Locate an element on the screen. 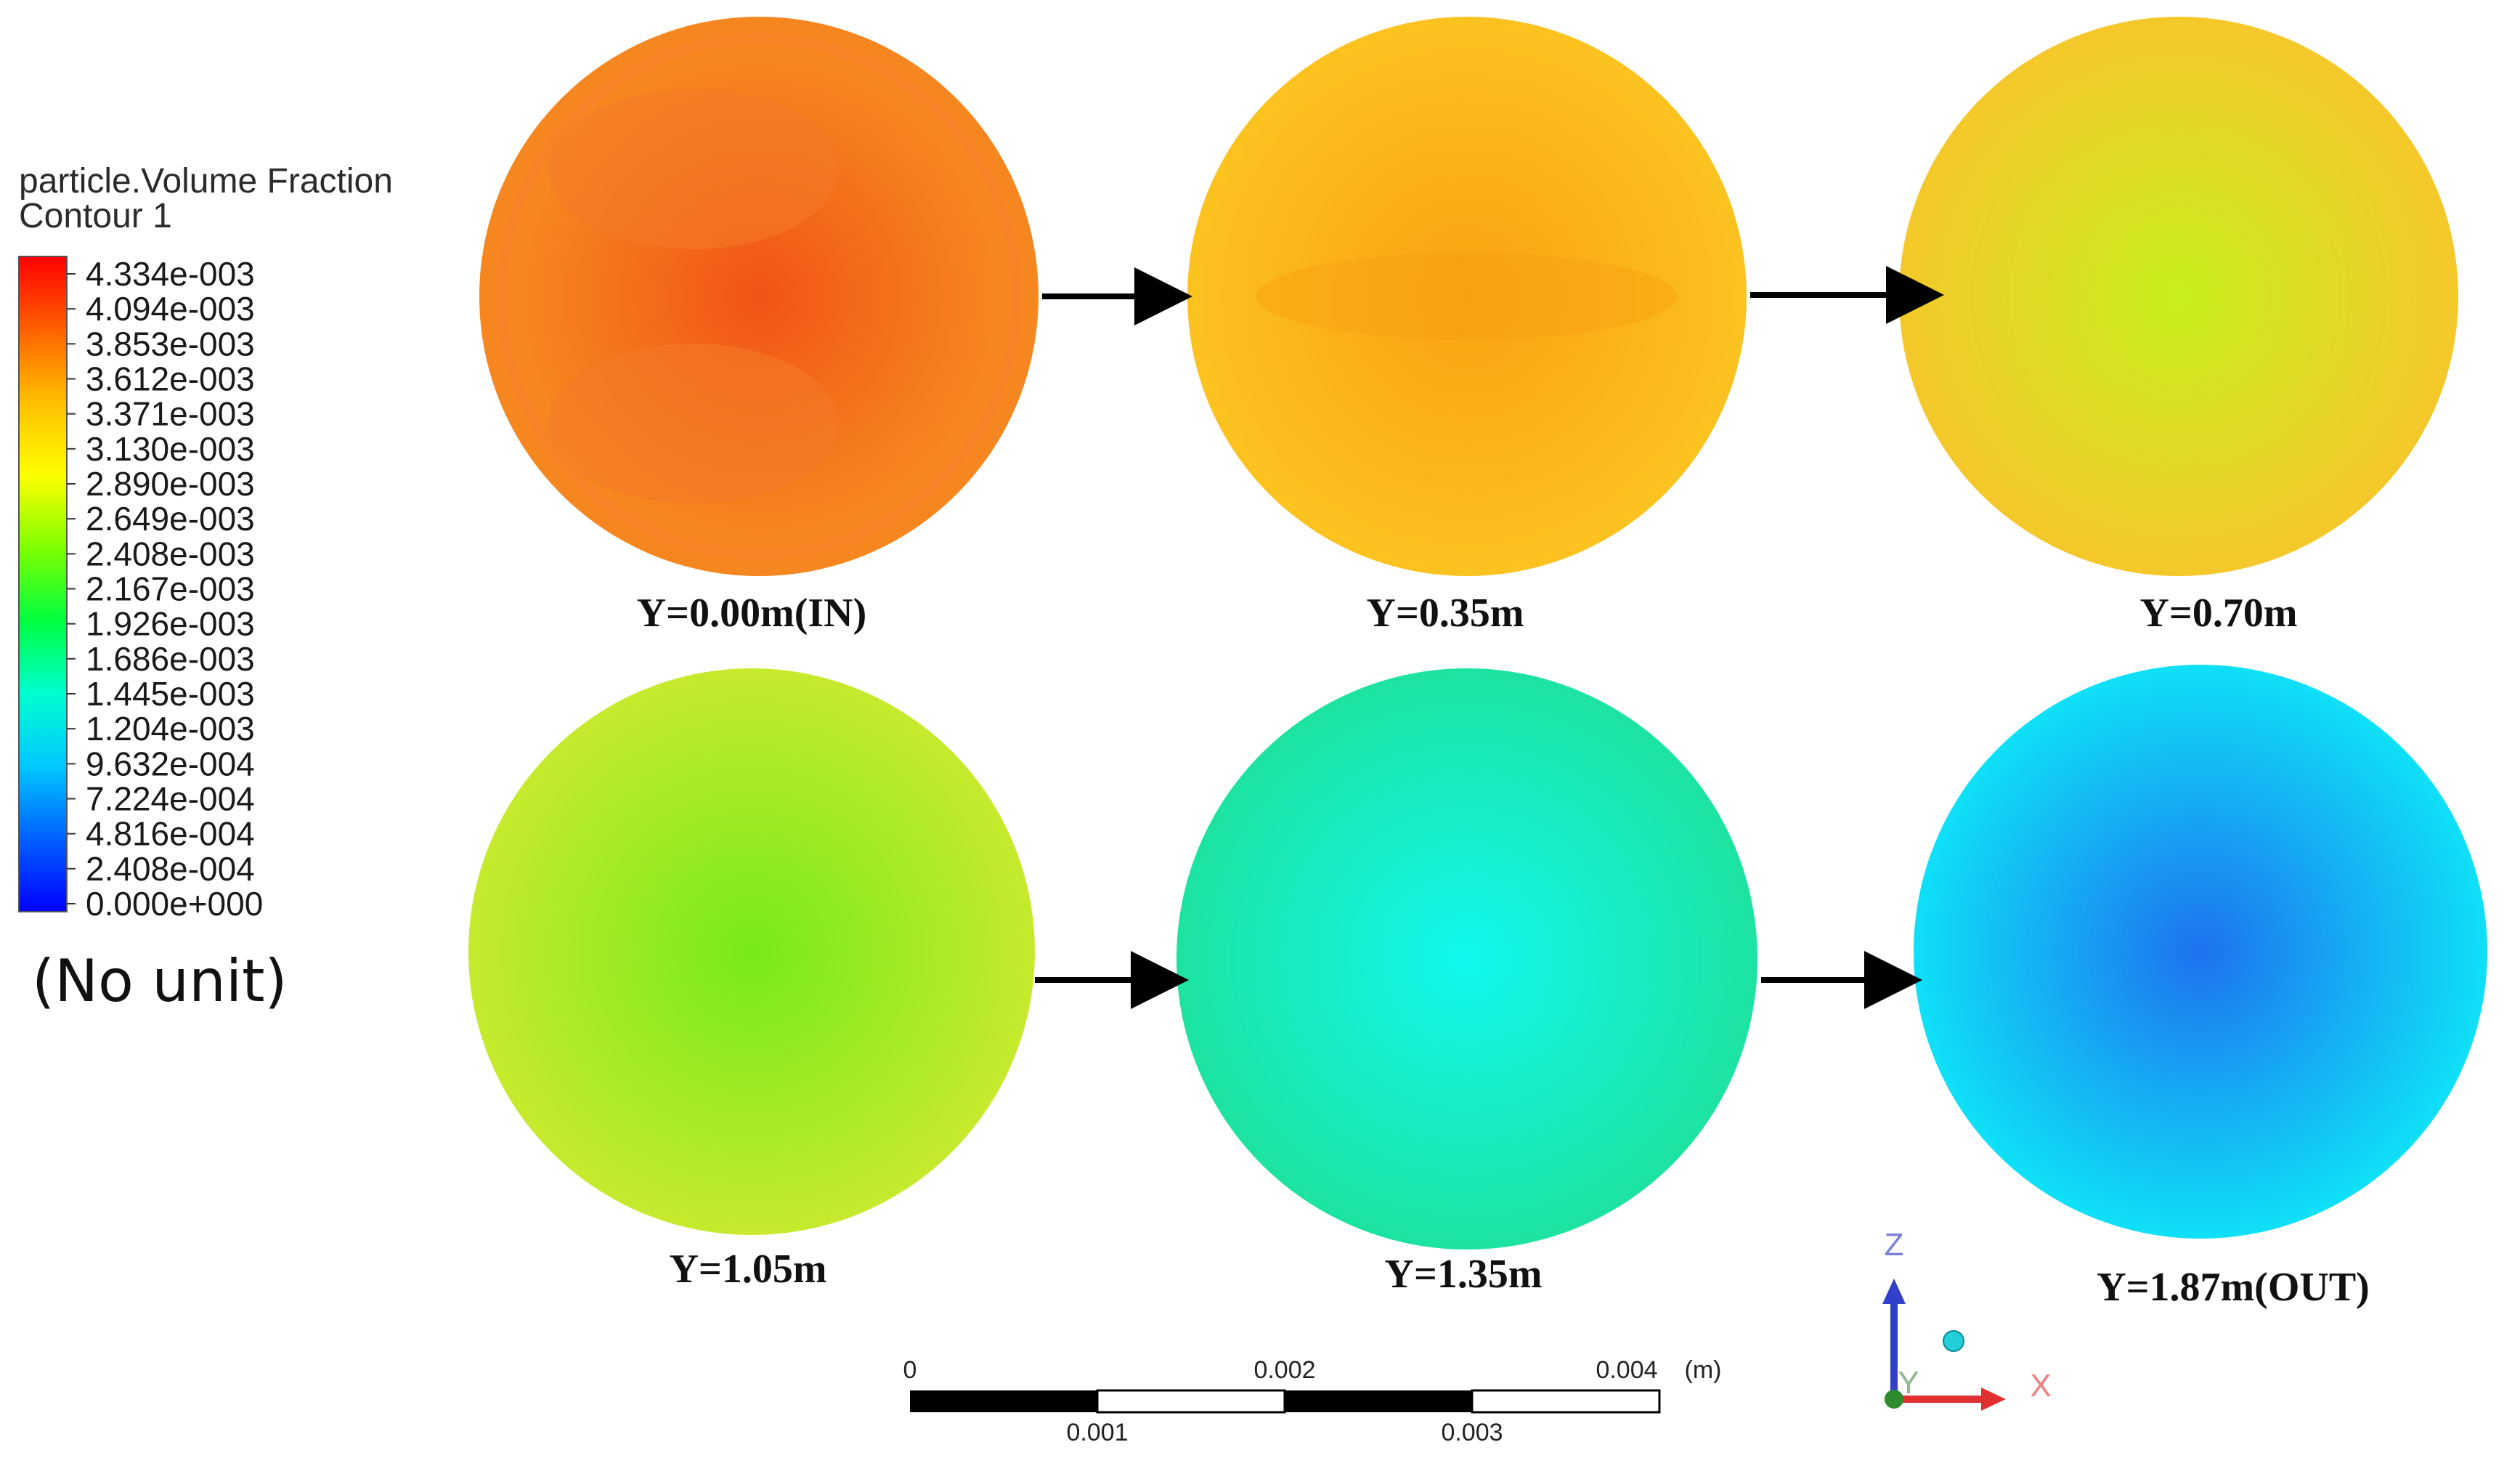 The height and width of the screenshot is (1458, 2520). flow-lobe-lower is located at coordinates (693, 423).